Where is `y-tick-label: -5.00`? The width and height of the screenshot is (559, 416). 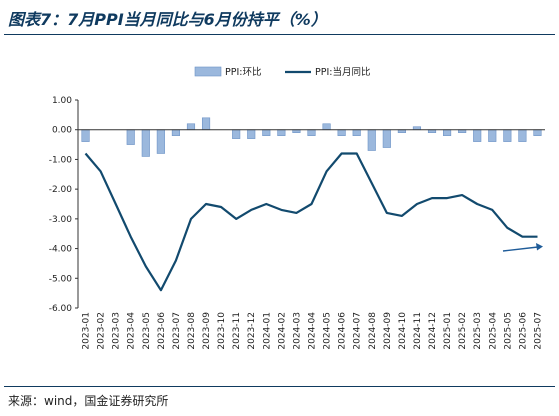 y-tick-label: -5.00 is located at coordinates (61, 279).